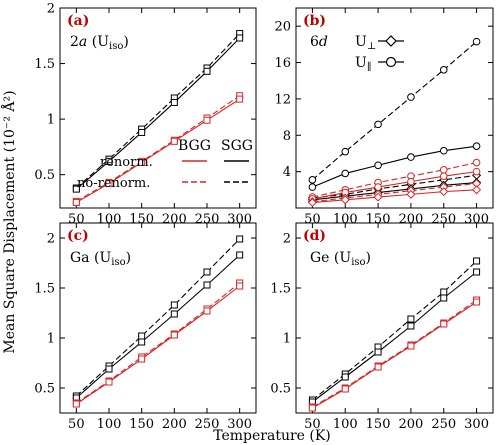  Describe the element at coordinates (165, 164) in the screenshot. I see `legend-model-method: BGG SGG renorm. no-renorm.` at that location.